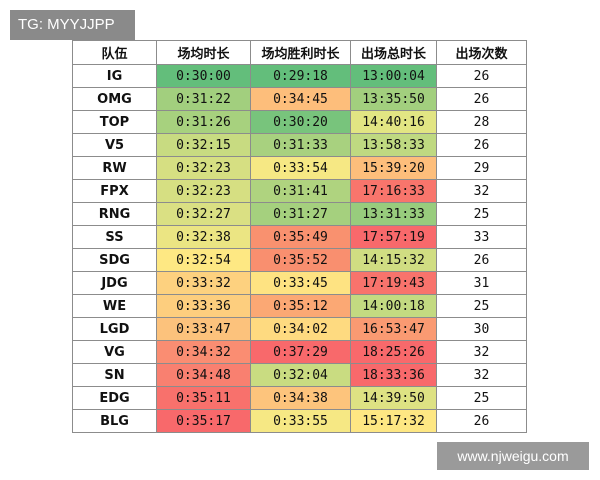 The width and height of the screenshot is (600, 480). Describe the element at coordinates (203, 421) in the screenshot. I see `avg-duration-cell: 0:35:17` at that location.